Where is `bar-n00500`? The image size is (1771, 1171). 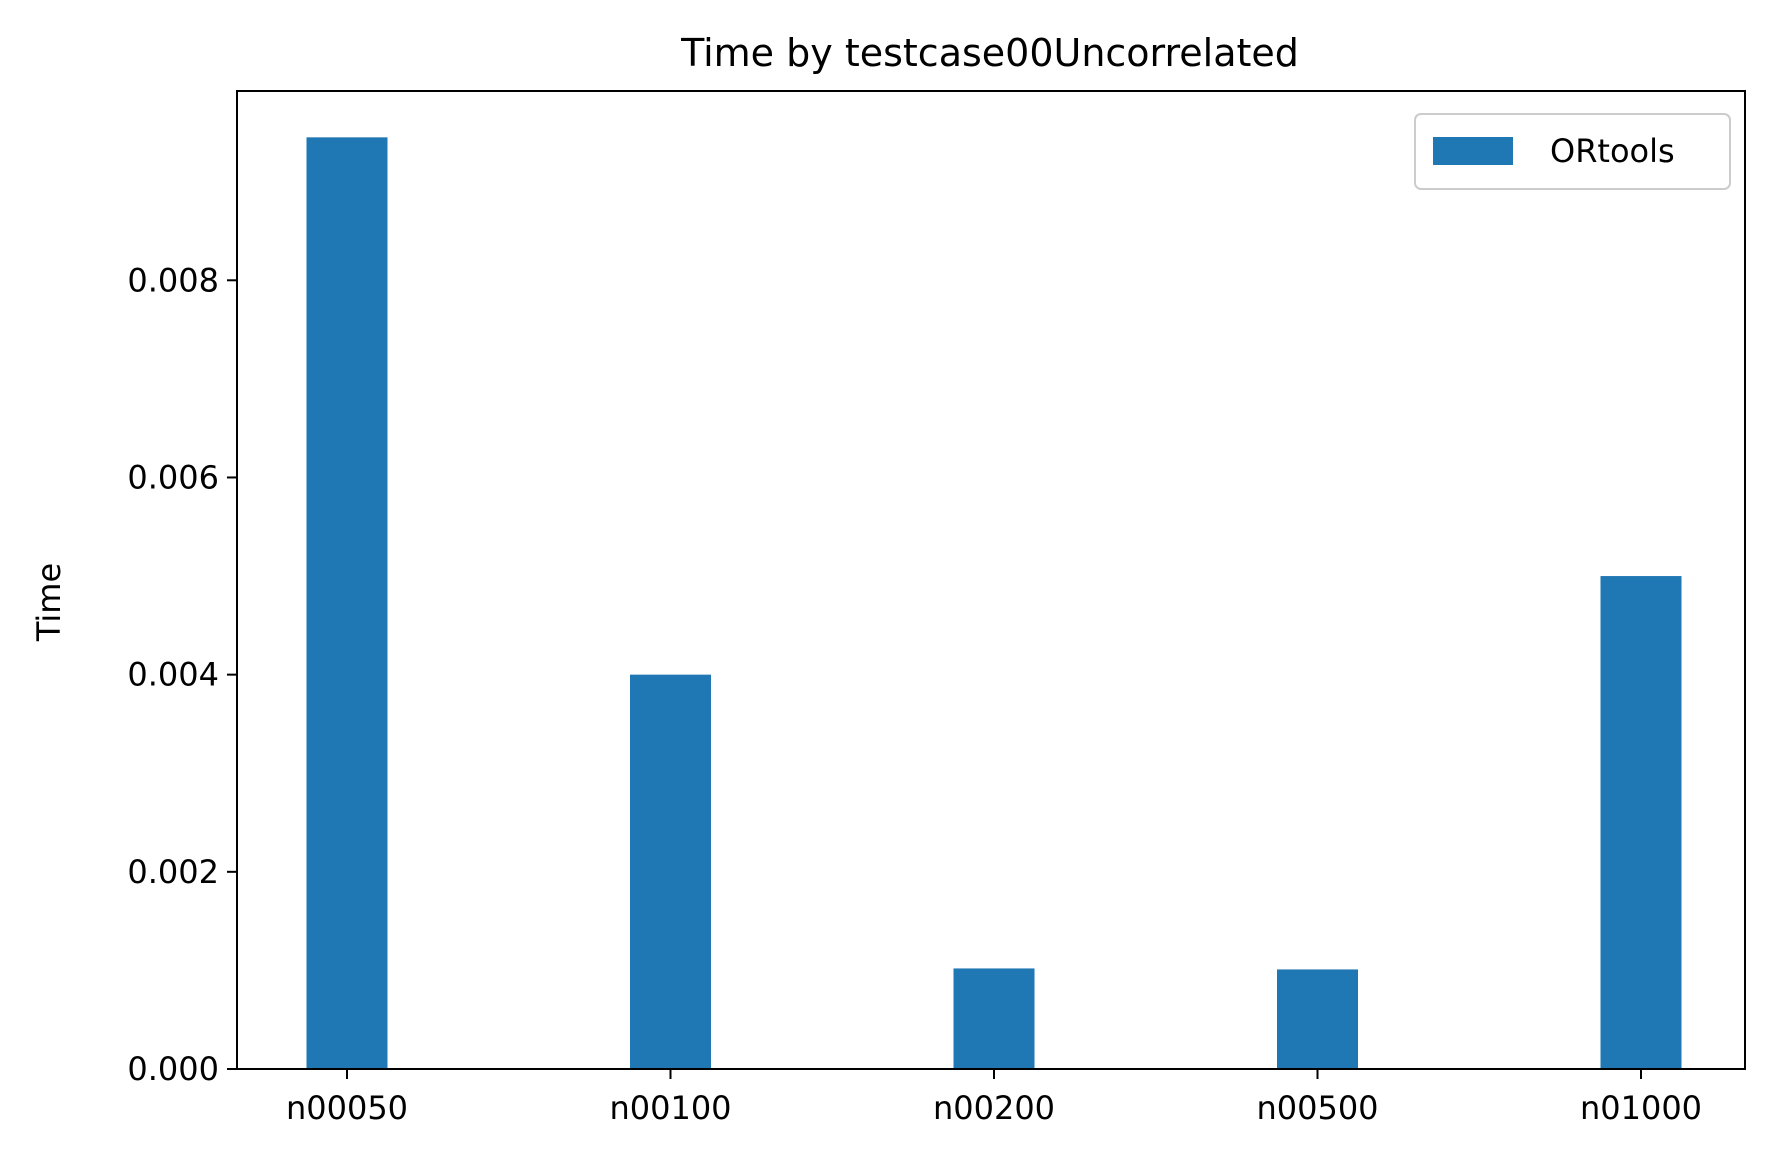
bar-n00500 is located at coordinates (1317, 1019).